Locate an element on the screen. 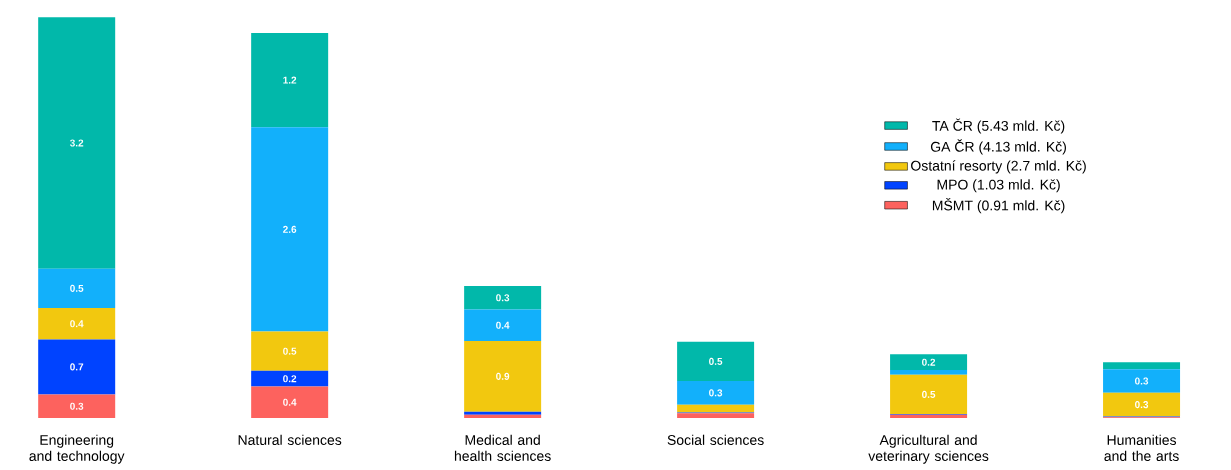  data-label: 3.2 is located at coordinates (76, 143).